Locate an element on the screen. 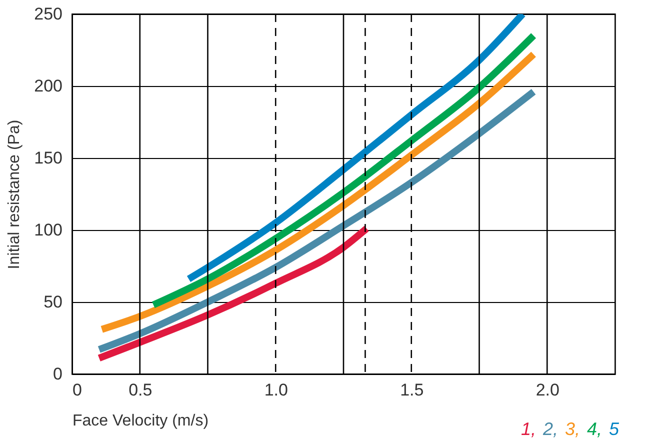 Image resolution: width=668 pixels, height=447 pixels. y-tick-label: 100 is located at coordinates (48, 230).